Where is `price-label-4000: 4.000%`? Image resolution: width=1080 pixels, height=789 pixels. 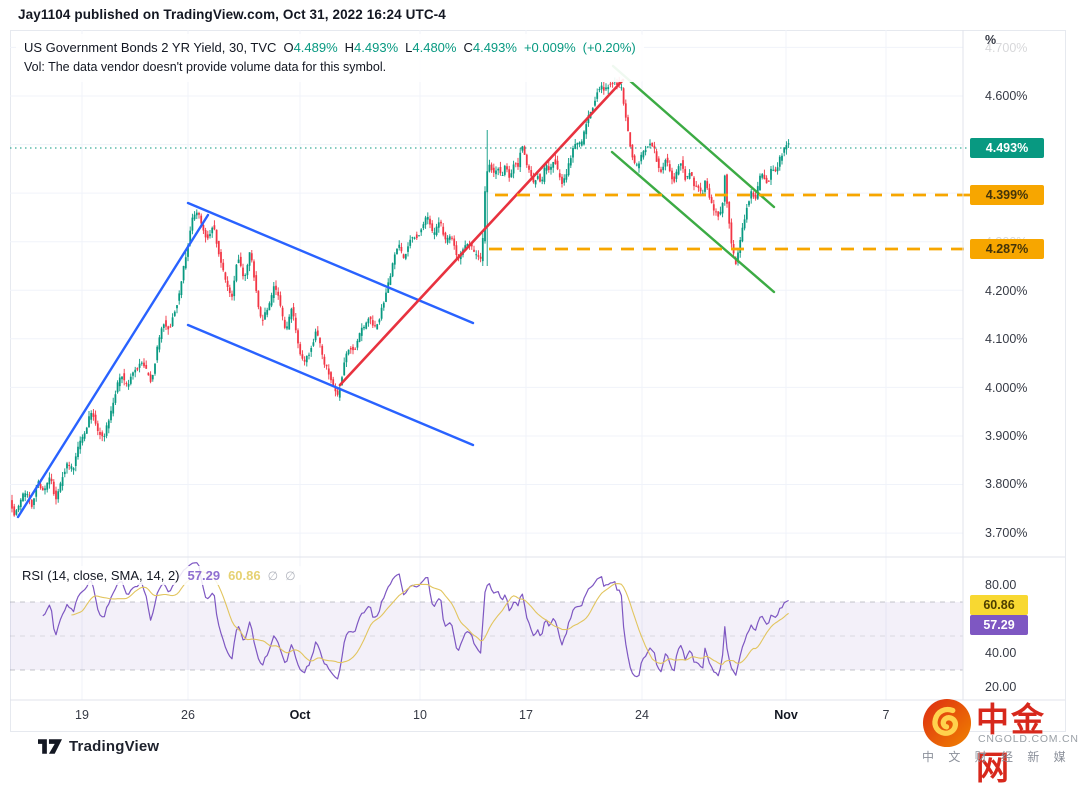 price-label-4000: 4.000% is located at coordinates (1006, 388).